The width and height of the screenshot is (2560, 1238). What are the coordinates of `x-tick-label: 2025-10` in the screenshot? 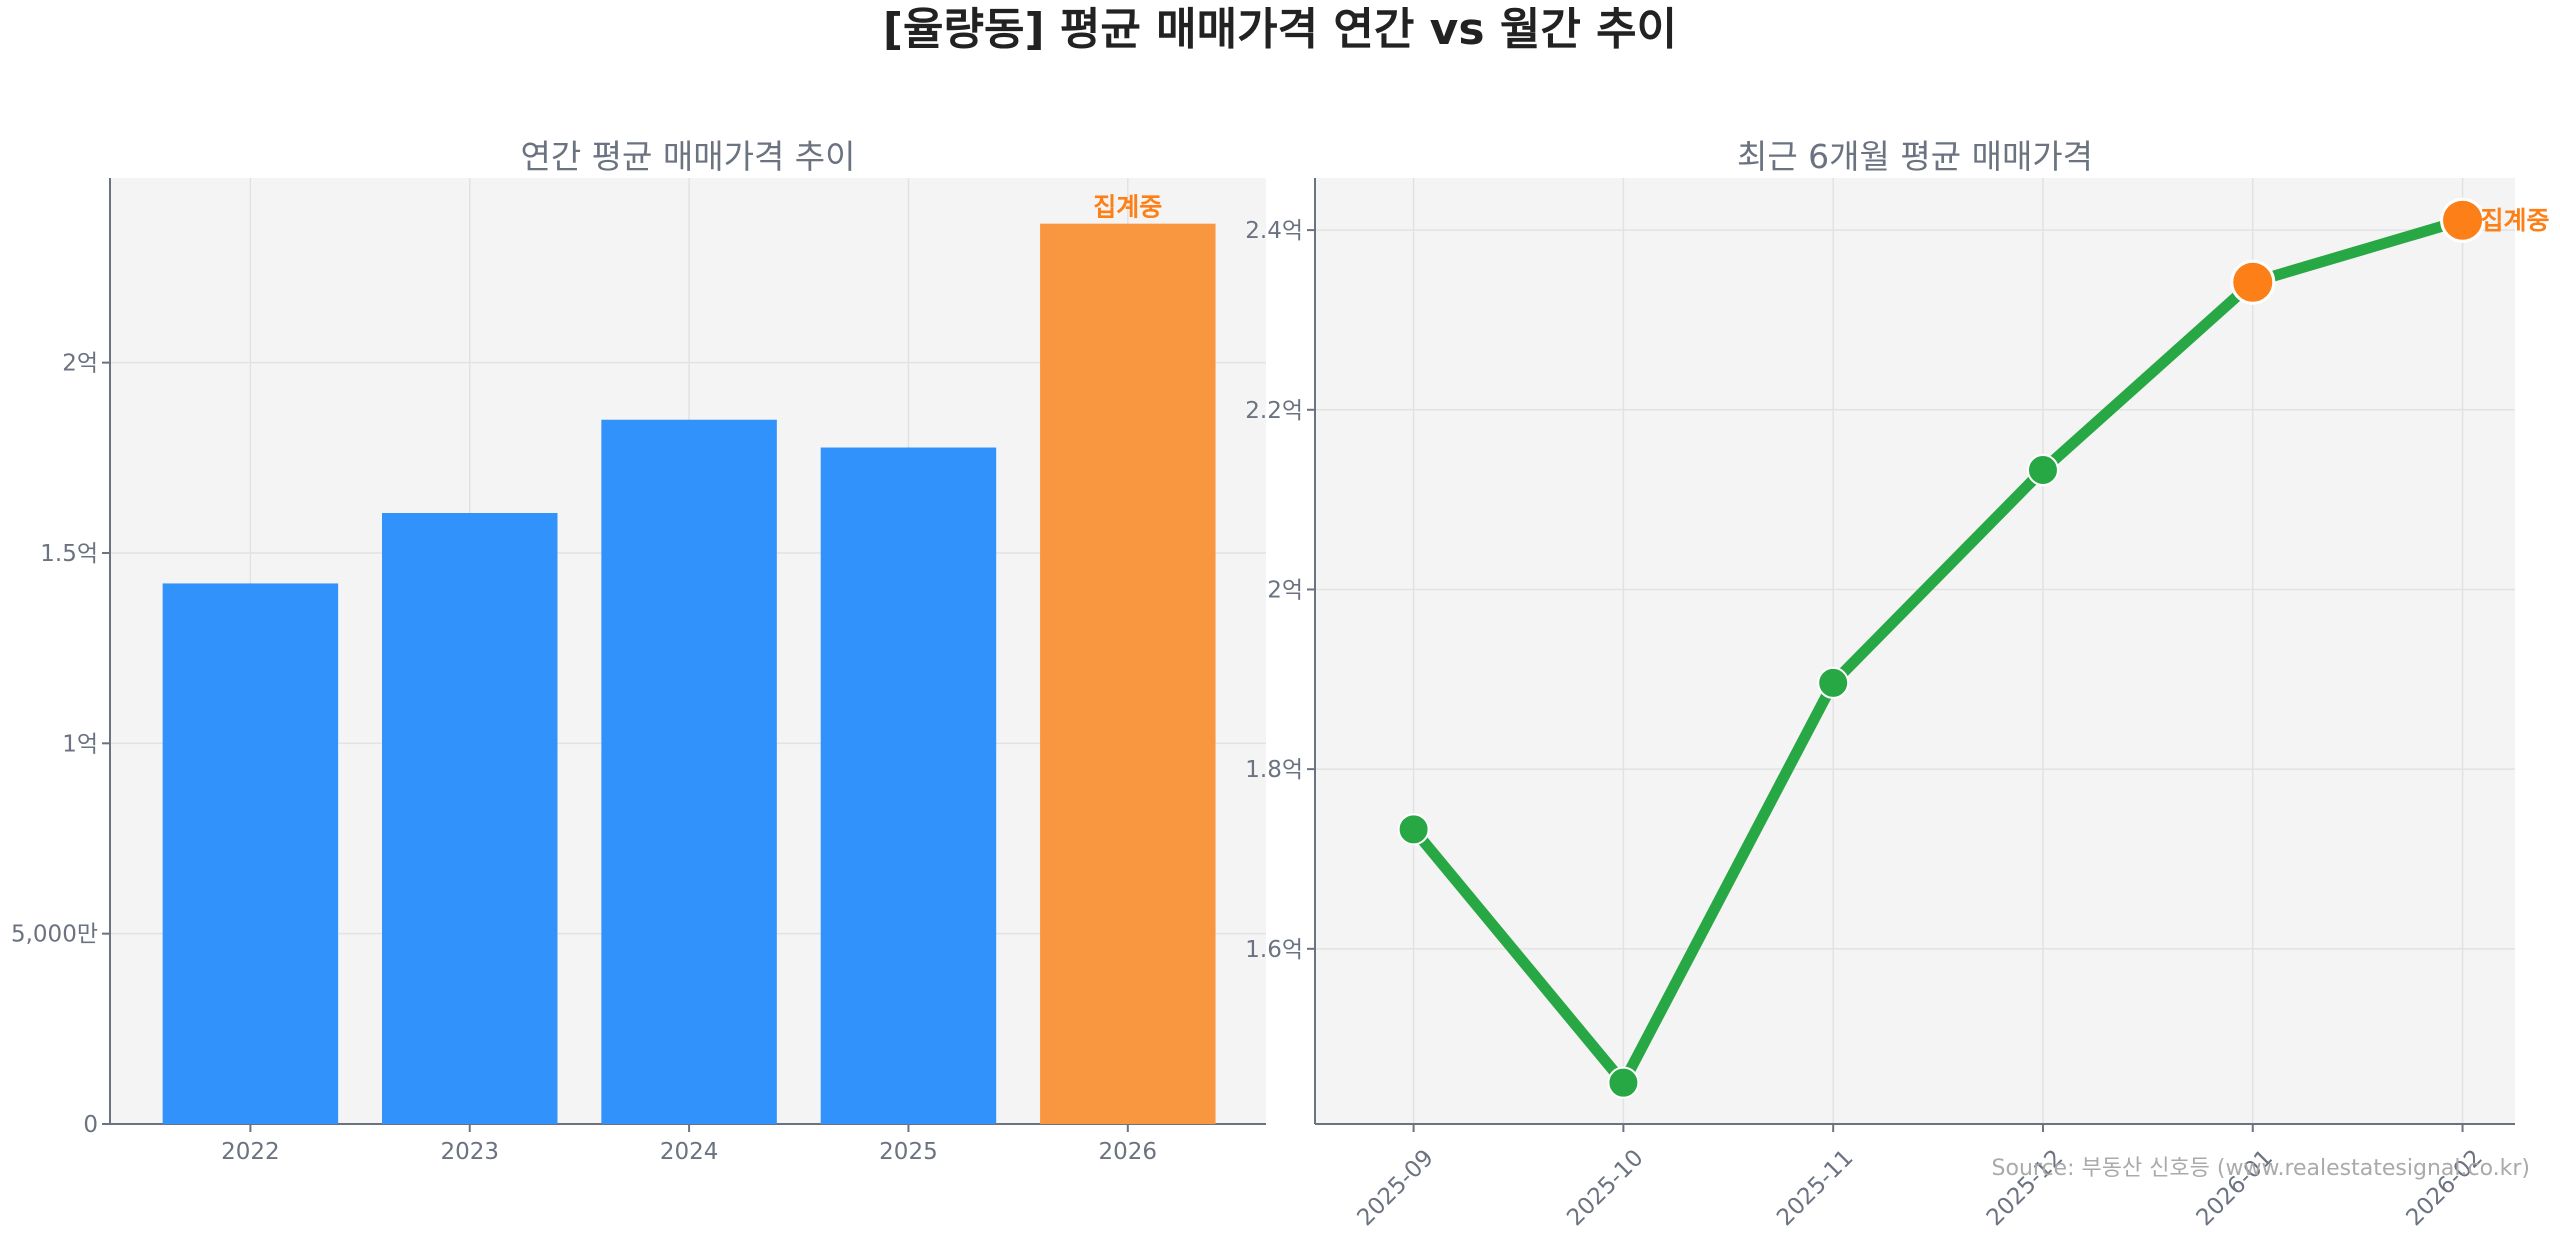 It's located at (1605, 1188).